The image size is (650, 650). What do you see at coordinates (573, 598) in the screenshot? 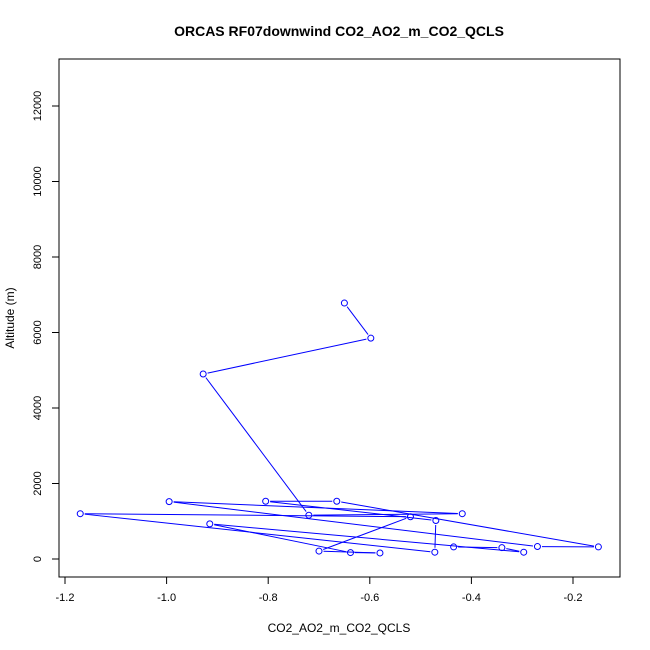
I see `x-tick-label: -0.2` at bounding box center [573, 598].